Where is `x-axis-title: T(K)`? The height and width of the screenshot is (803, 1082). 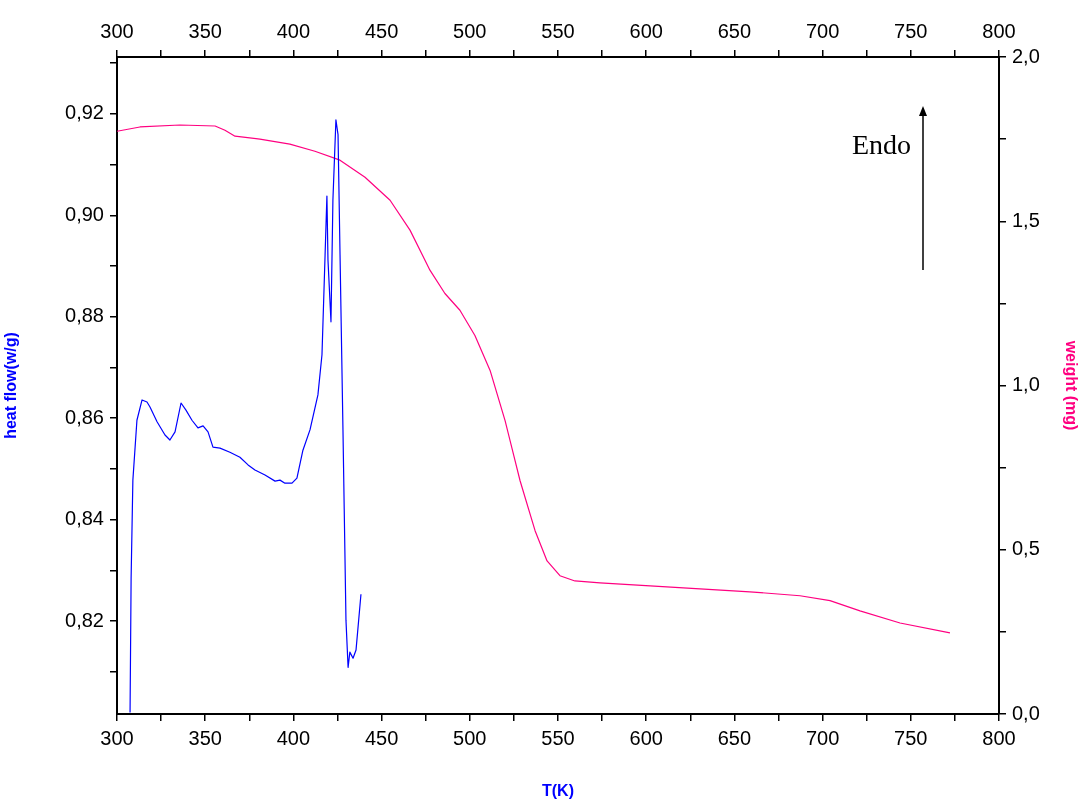 x-axis-title: T(K) is located at coordinates (558, 790).